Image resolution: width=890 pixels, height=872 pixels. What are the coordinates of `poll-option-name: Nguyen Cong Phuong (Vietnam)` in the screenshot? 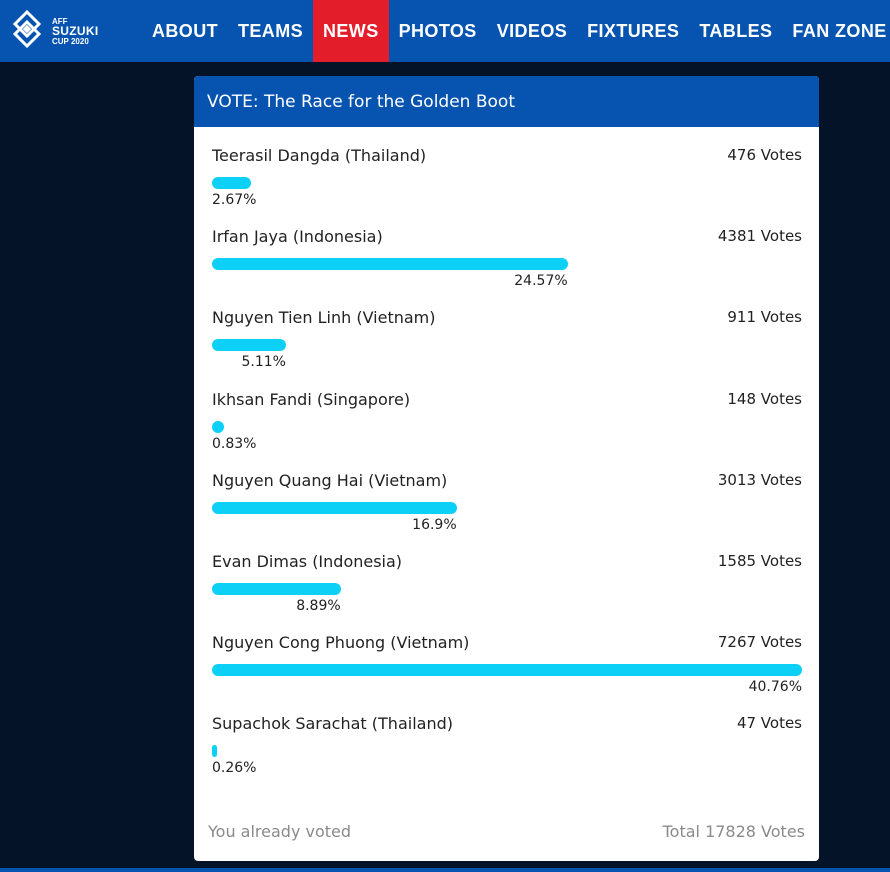 It's located at (341, 643).